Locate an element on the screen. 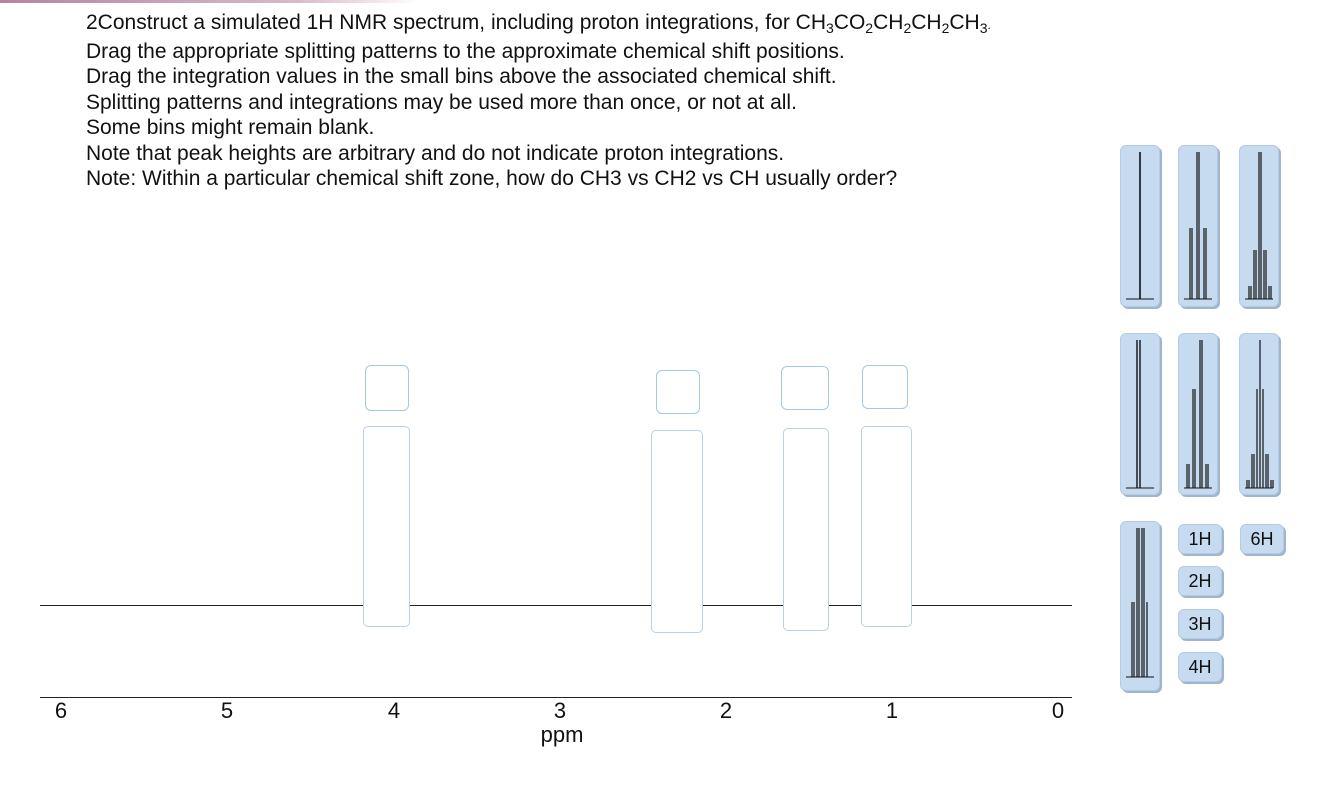 The height and width of the screenshot is (788, 1328). quartet-pattern-tile is located at coordinates (1198, 414).